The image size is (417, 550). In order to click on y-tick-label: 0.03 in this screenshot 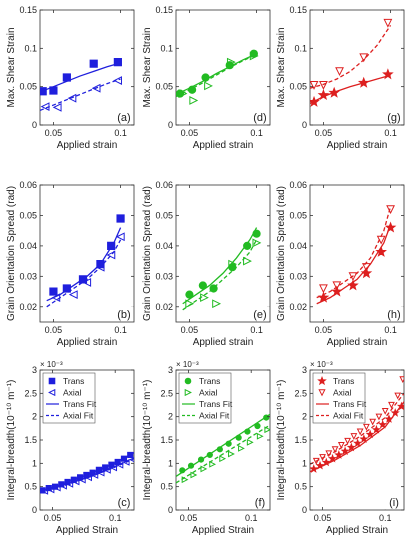, I will do `click(298, 276)`.